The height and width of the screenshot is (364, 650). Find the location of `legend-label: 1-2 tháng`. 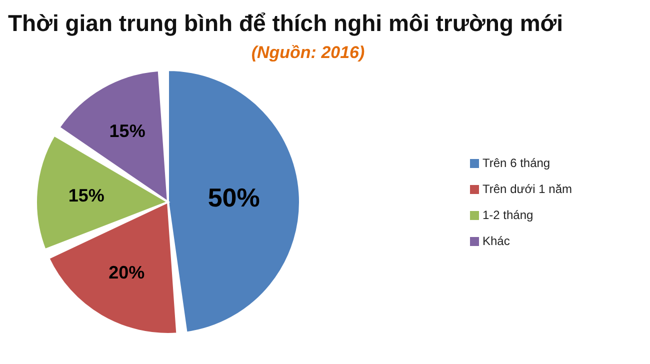

legend-label: 1-2 tháng is located at coordinates (508, 215).